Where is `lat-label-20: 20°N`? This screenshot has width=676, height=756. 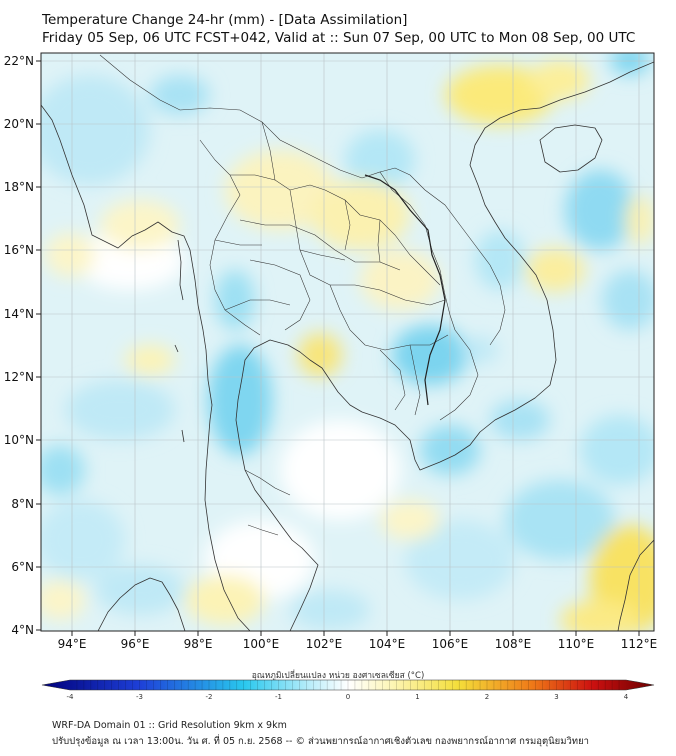 lat-label-20: 20°N is located at coordinates (19, 124).